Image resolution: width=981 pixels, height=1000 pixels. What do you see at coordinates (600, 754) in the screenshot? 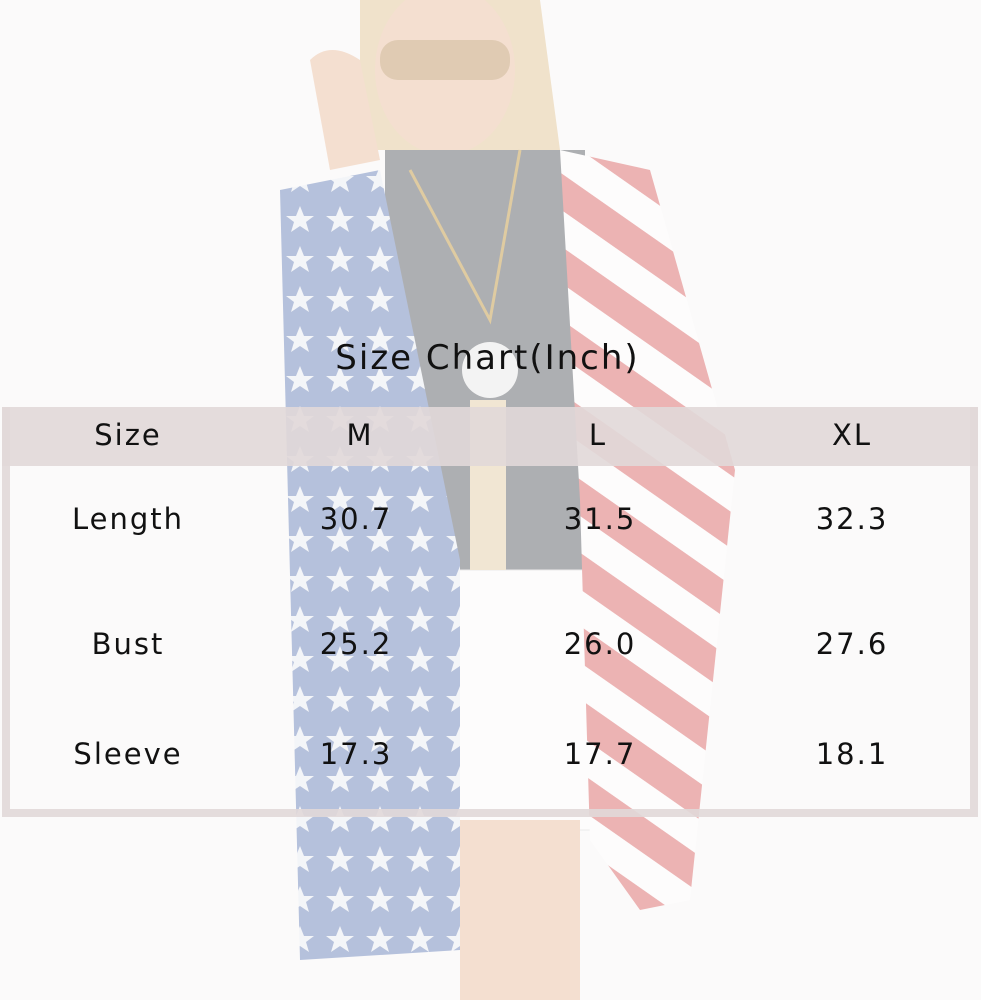
I see `sleeve-l: 17.7` at bounding box center [600, 754].